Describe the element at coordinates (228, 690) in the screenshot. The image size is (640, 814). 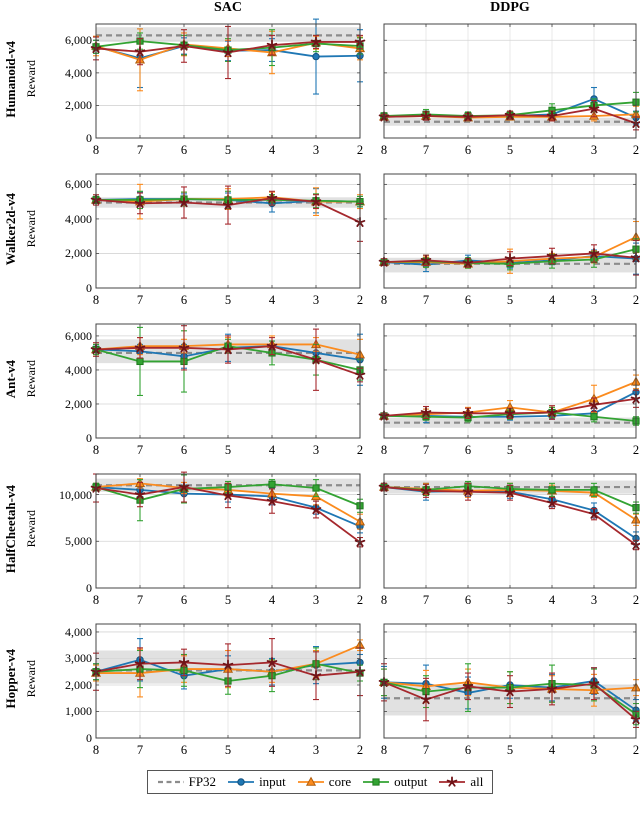
I see `plot-sac-hopper-v4: 8 7 6 5 4 3 2` at that location.